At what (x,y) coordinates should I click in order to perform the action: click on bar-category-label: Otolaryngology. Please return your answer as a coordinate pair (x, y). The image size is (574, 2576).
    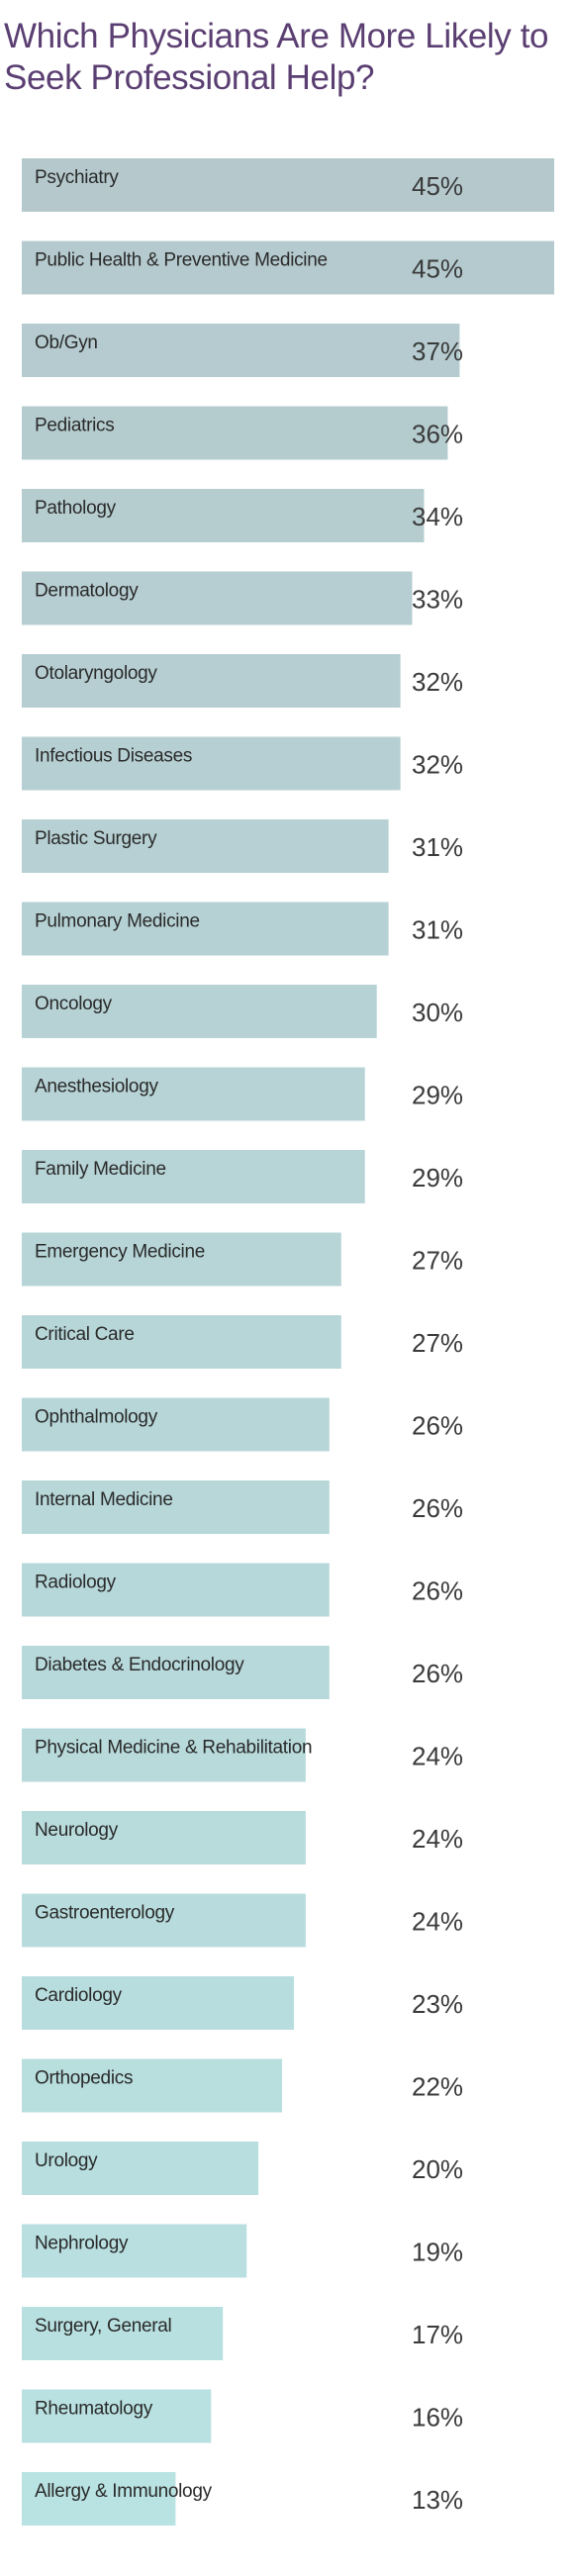
    Looking at the image, I should click on (96, 673).